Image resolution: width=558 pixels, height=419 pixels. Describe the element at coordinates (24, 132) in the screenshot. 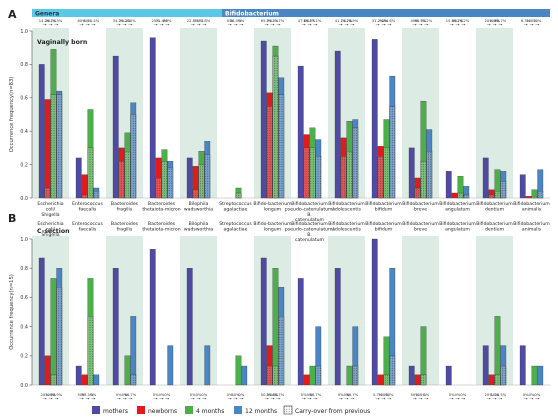

I see `y-tick-label: 0.4` at that location.